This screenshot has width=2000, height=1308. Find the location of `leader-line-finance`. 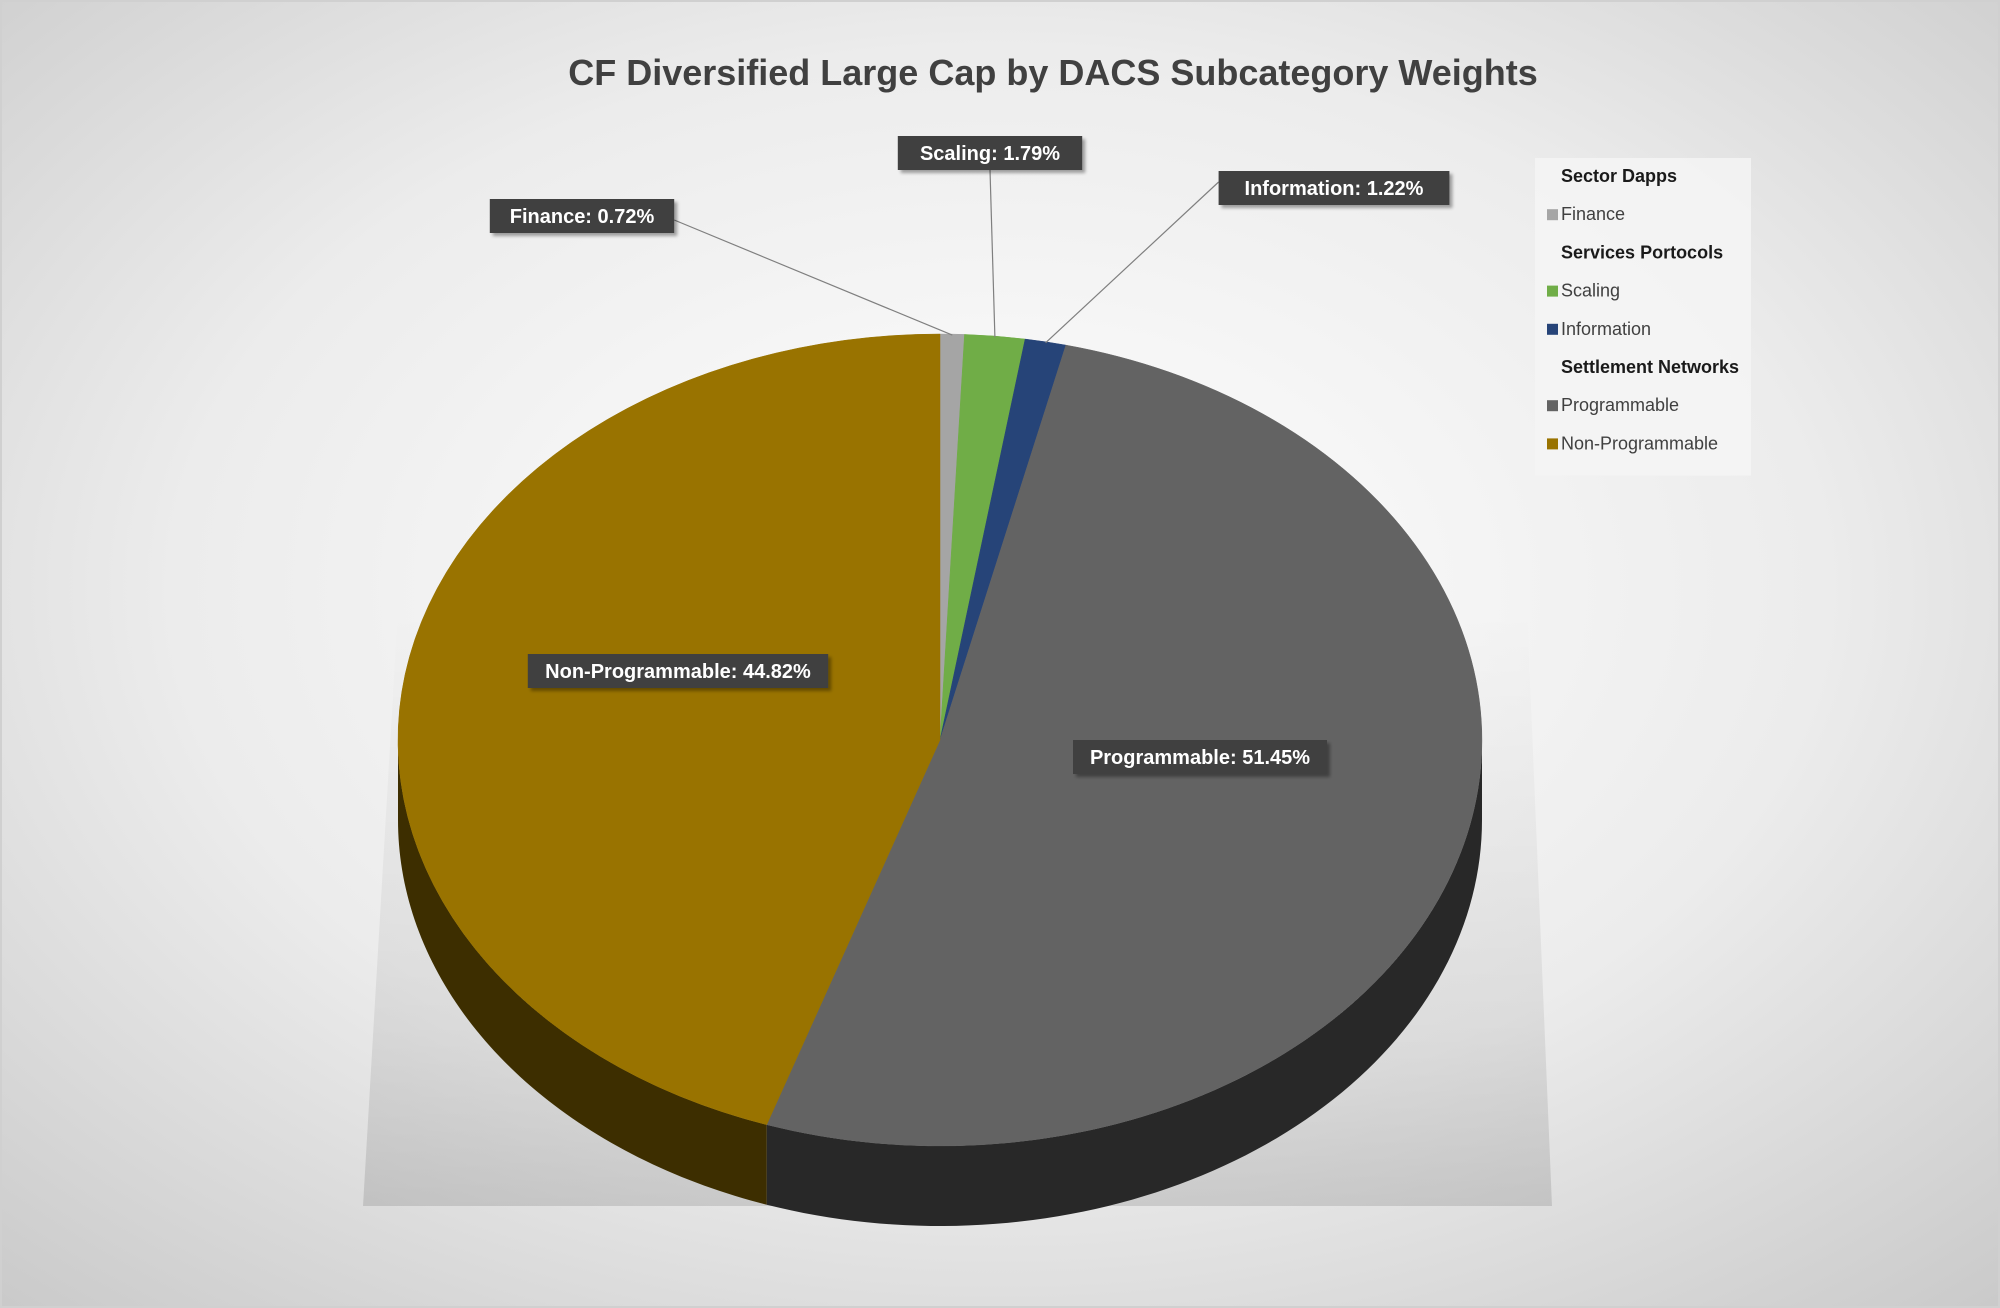

leader-line-finance is located at coordinates (813, 277).